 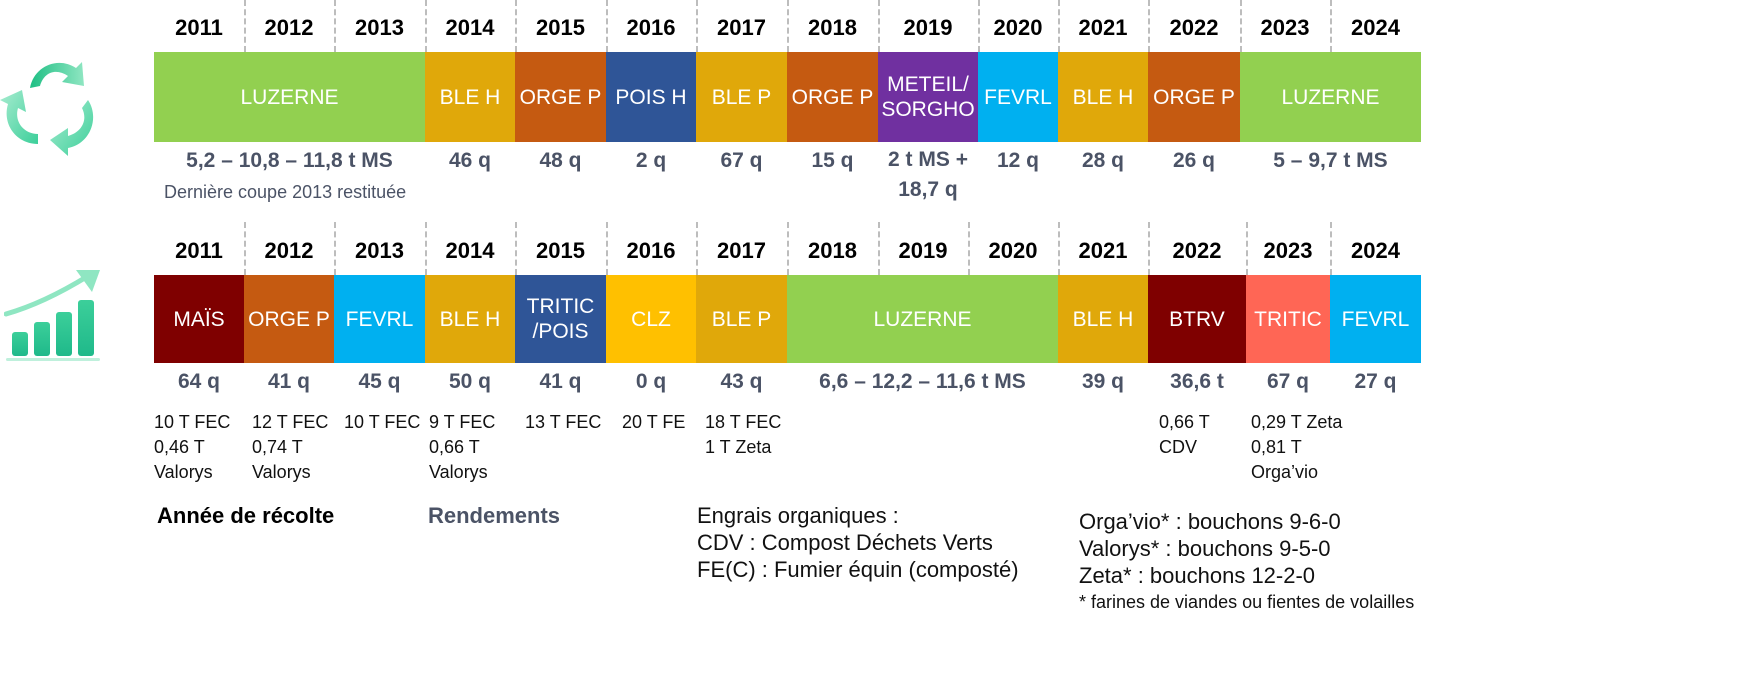 What do you see at coordinates (832, 250) in the screenshot?
I see `bottom-year-2018: 2018` at bounding box center [832, 250].